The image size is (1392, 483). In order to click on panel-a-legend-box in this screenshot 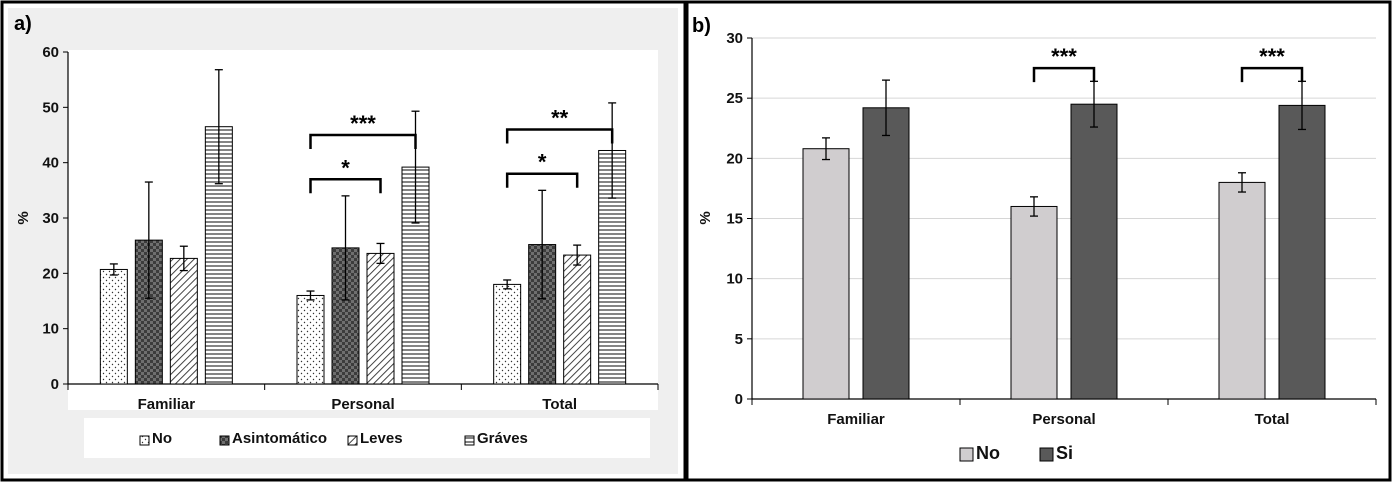, I will do `click(367, 438)`.